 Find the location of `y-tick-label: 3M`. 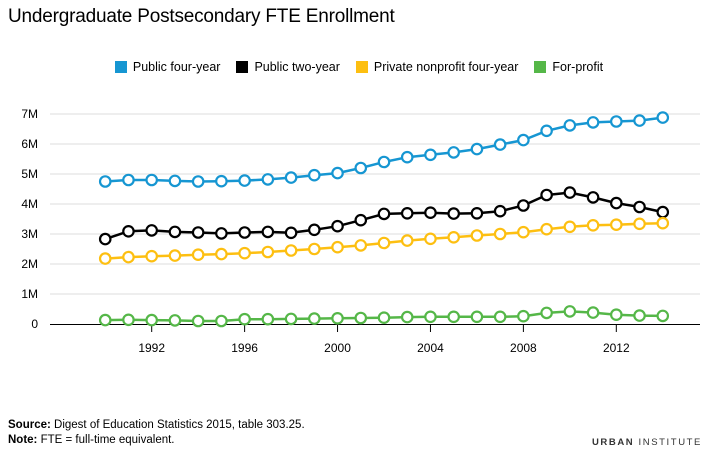

y-tick-label: 3M is located at coordinates (29, 234).